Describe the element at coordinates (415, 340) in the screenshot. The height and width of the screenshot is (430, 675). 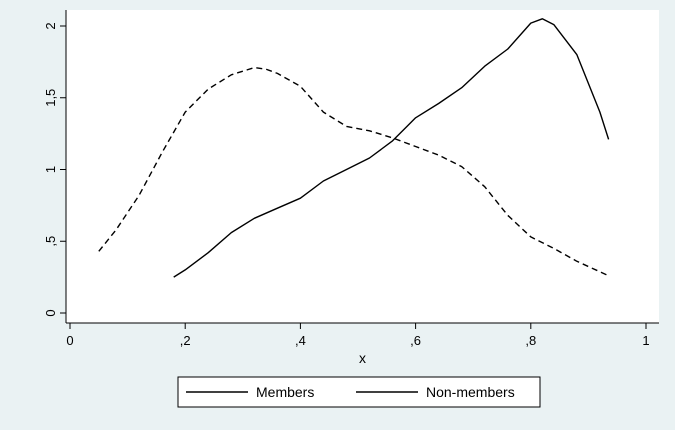
I see `x-tick-label: ,6` at that location.